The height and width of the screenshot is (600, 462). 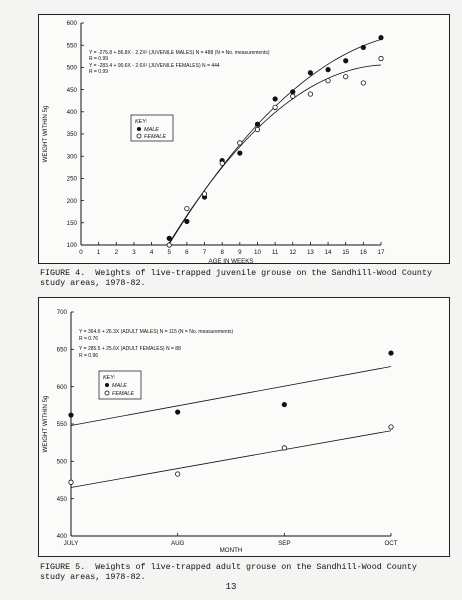 What do you see at coordinates (390, 543) in the screenshot?
I see `x-tick-label: OCT` at bounding box center [390, 543].